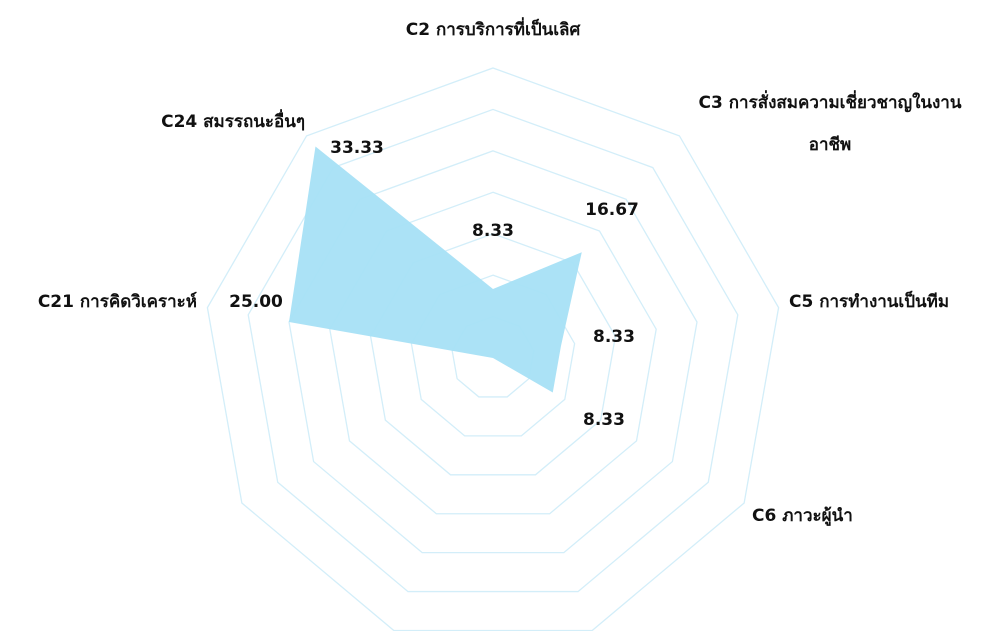 The width and height of the screenshot is (981, 631). What do you see at coordinates (233, 122) in the screenshot?
I see `axis-label: C24 สมรรถนะอื่นๆ` at bounding box center [233, 122].